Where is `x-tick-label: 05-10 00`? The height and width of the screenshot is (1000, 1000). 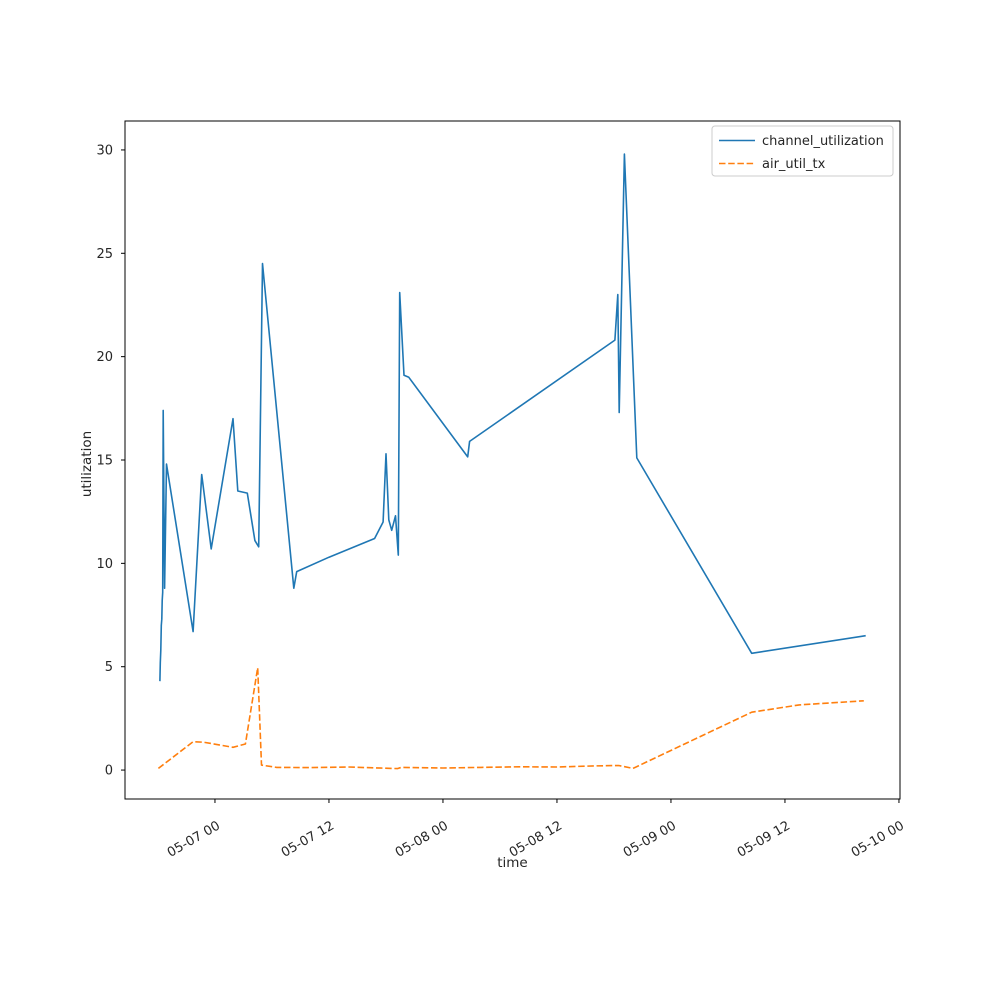
x-tick-label: 05-10 00 is located at coordinates (878, 839).